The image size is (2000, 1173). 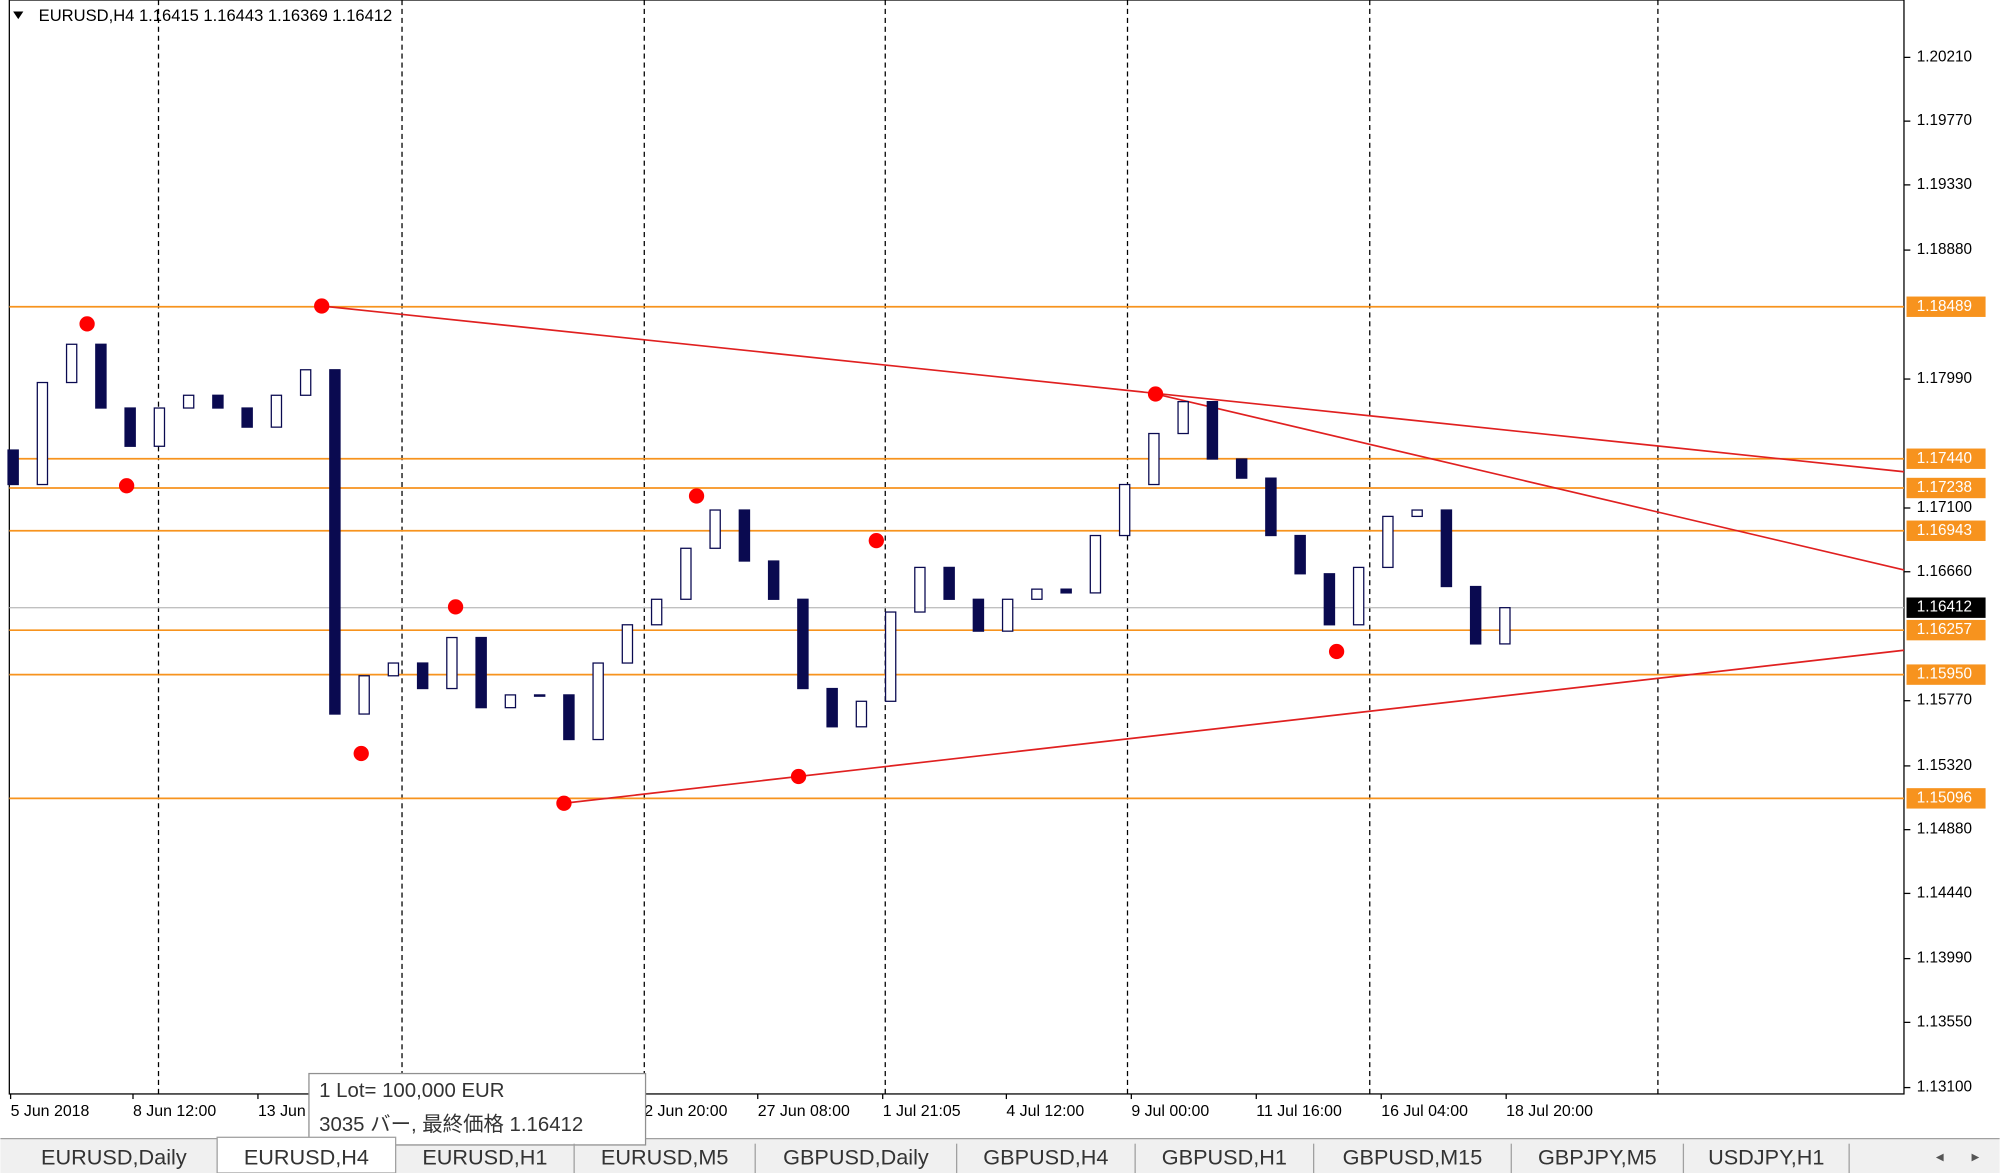 I want to click on price-tick-label: 1.20210, so click(x=1944, y=56).